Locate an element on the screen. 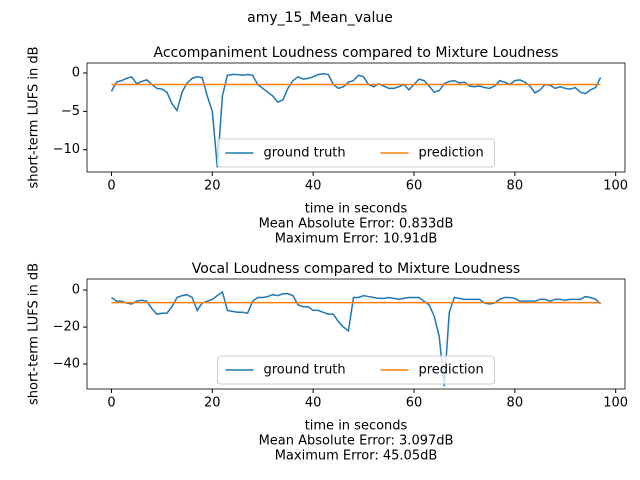 Image resolution: width=640 pixels, height=480 pixels. figure-title: amy_15_Mean_value is located at coordinates (320, 18).